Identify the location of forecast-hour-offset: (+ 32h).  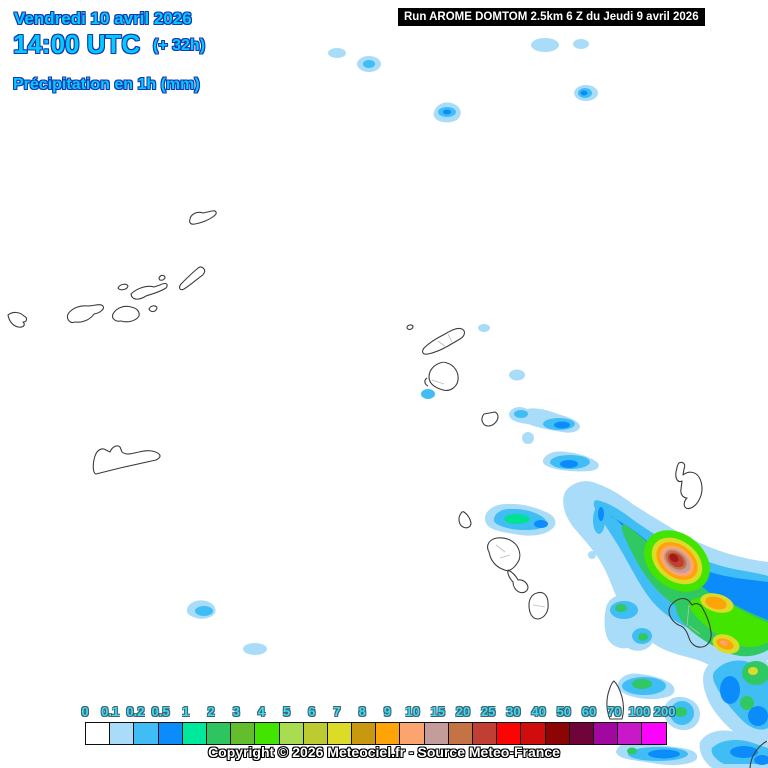
(179, 45).